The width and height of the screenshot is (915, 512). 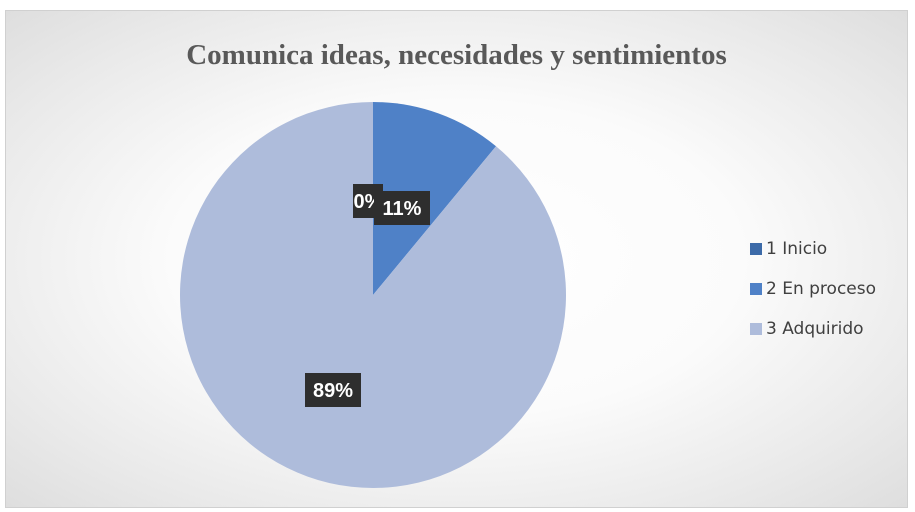 I want to click on legend-item-en-proceso: 2 En proceso, so click(x=813, y=288).